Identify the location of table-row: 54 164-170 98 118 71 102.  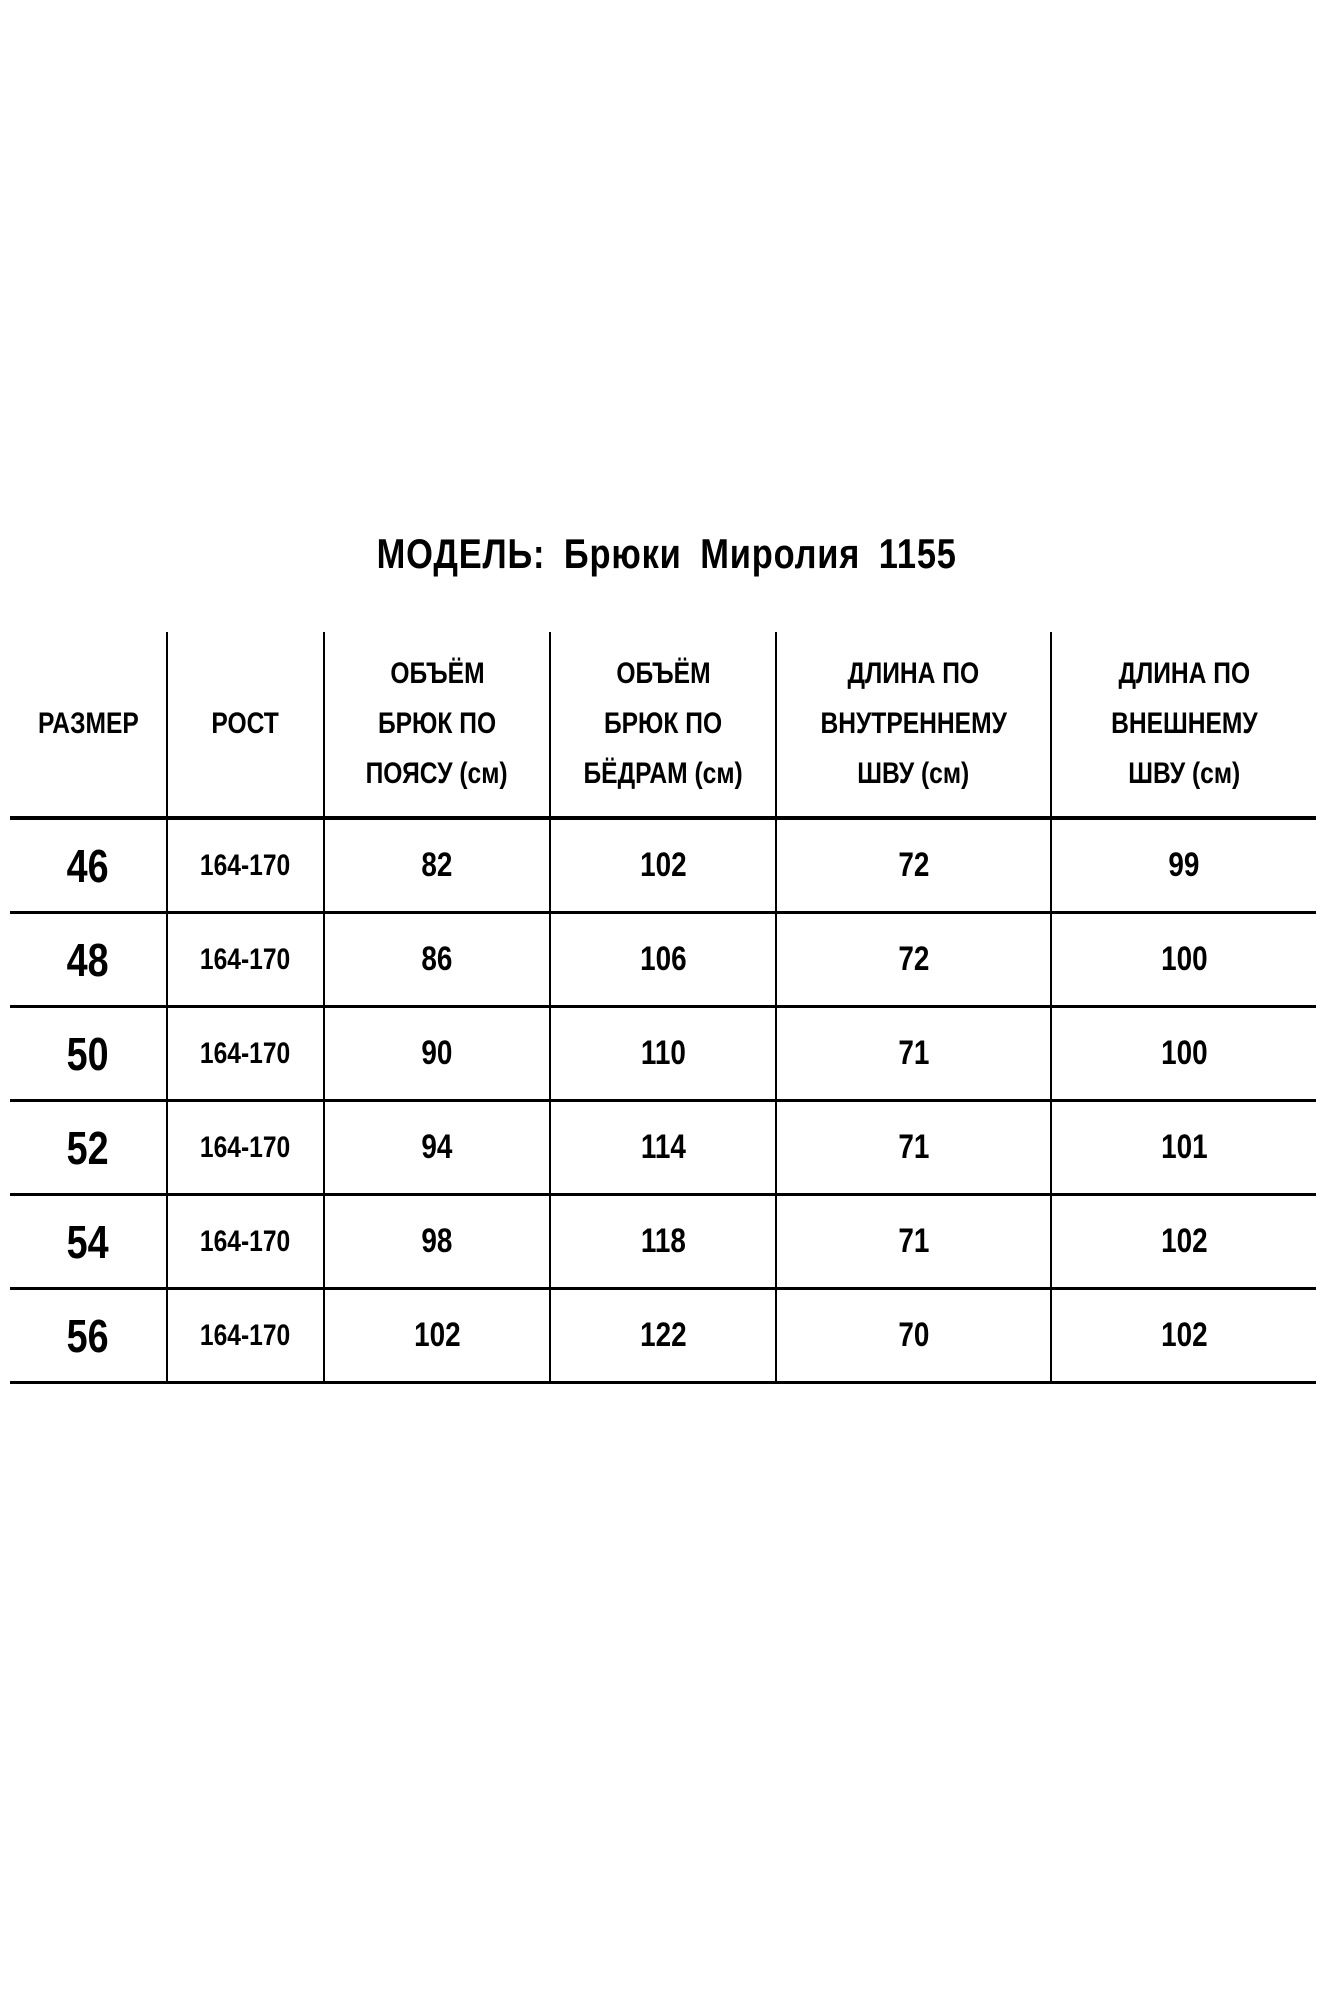
(663, 1242).